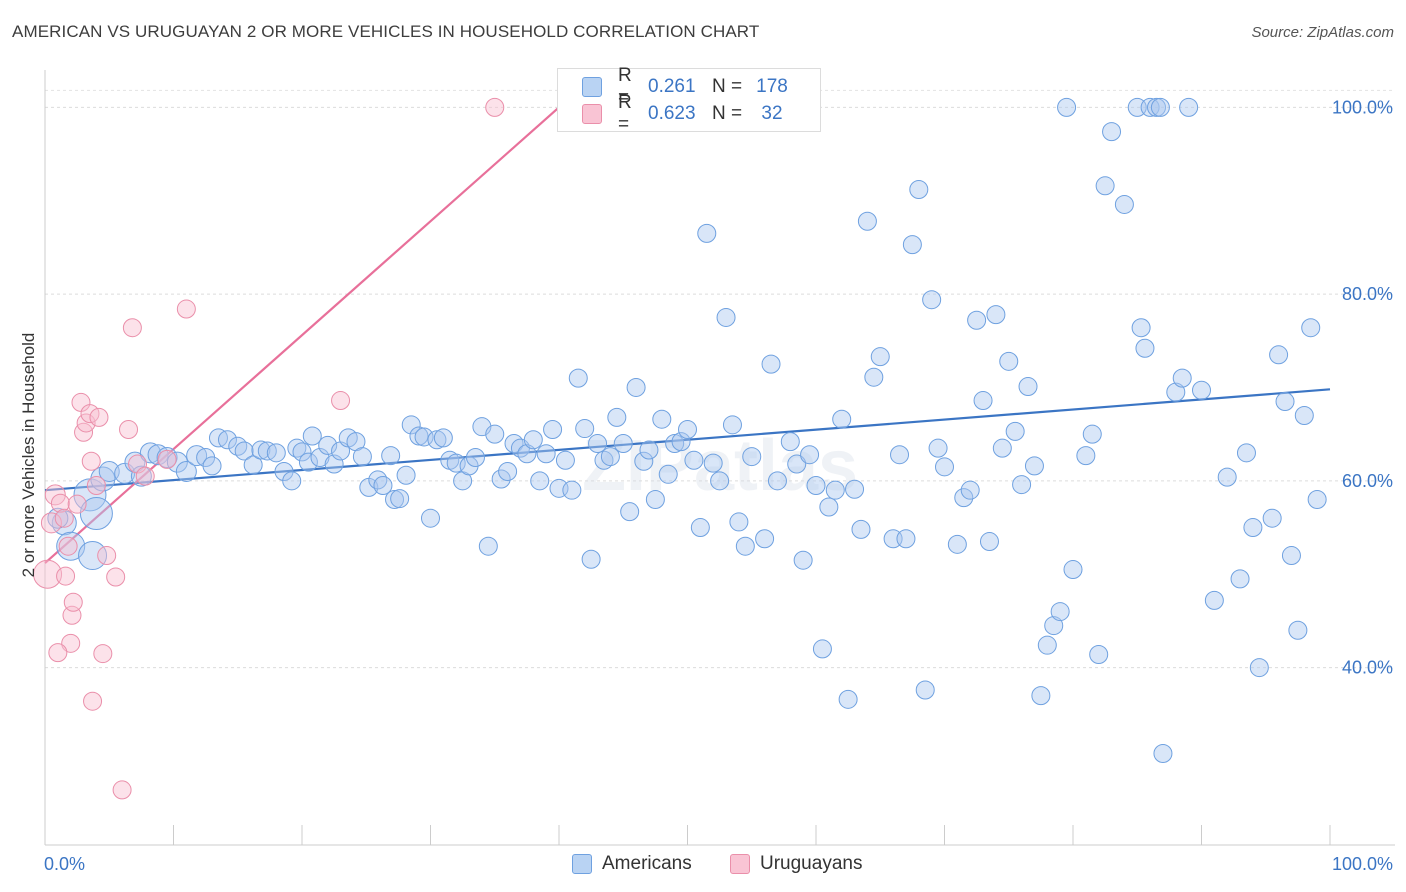 The width and height of the screenshot is (1406, 892). Describe the element at coordinates (1367, 668) in the screenshot. I see `y-tick-label: 40.0%` at that location.